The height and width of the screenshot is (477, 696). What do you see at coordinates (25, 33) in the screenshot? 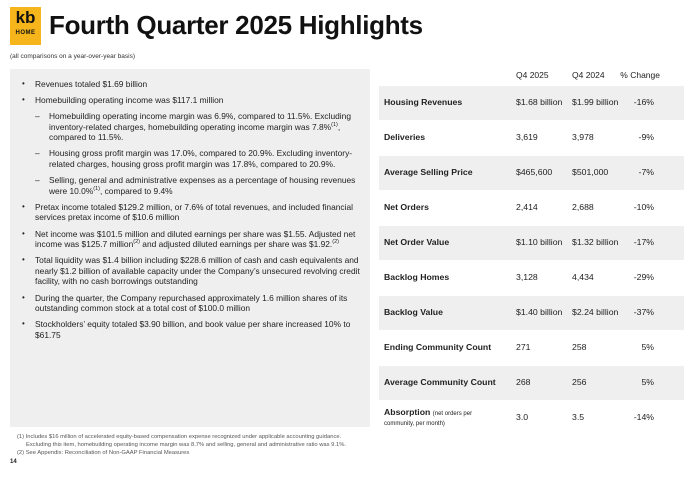
I see `logo-home: HOME` at bounding box center [25, 33].